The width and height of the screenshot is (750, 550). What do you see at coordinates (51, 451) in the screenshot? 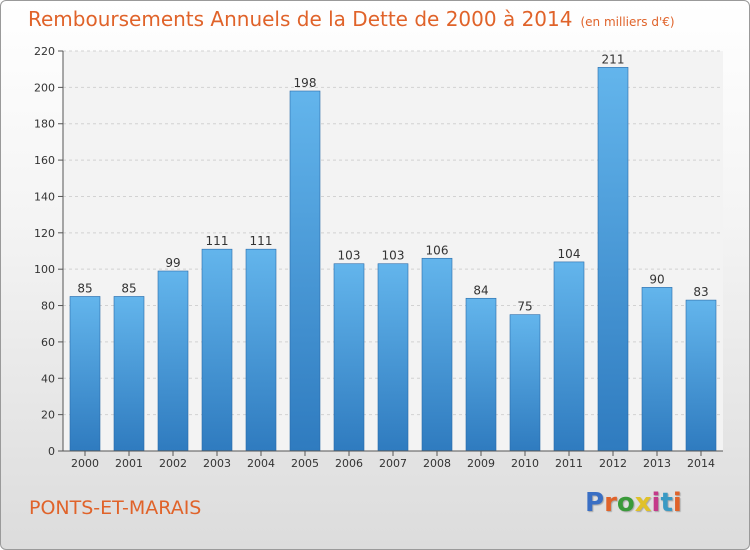
I see `y-tick-label: 0` at bounding box center [51, 451].